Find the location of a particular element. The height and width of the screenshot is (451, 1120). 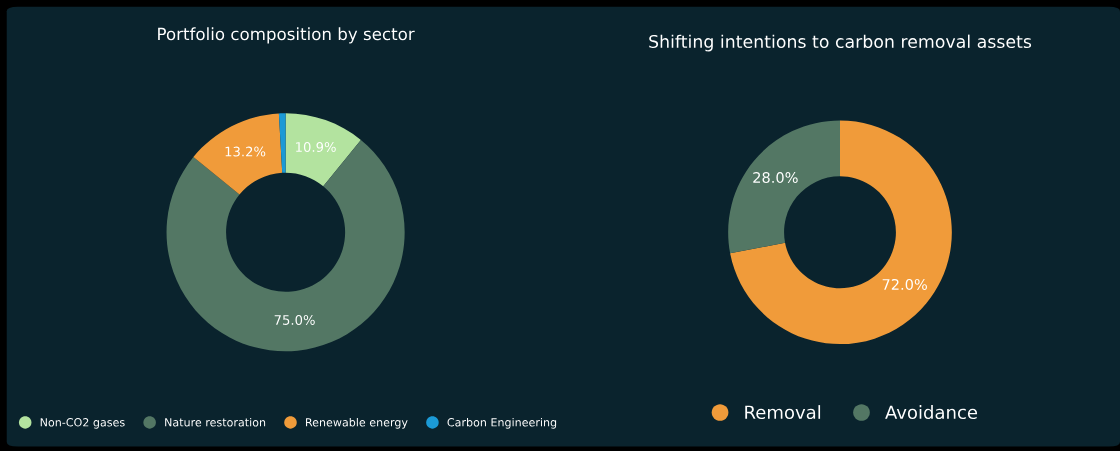

data-label: 28.0% is located at coordinates (775, 177).